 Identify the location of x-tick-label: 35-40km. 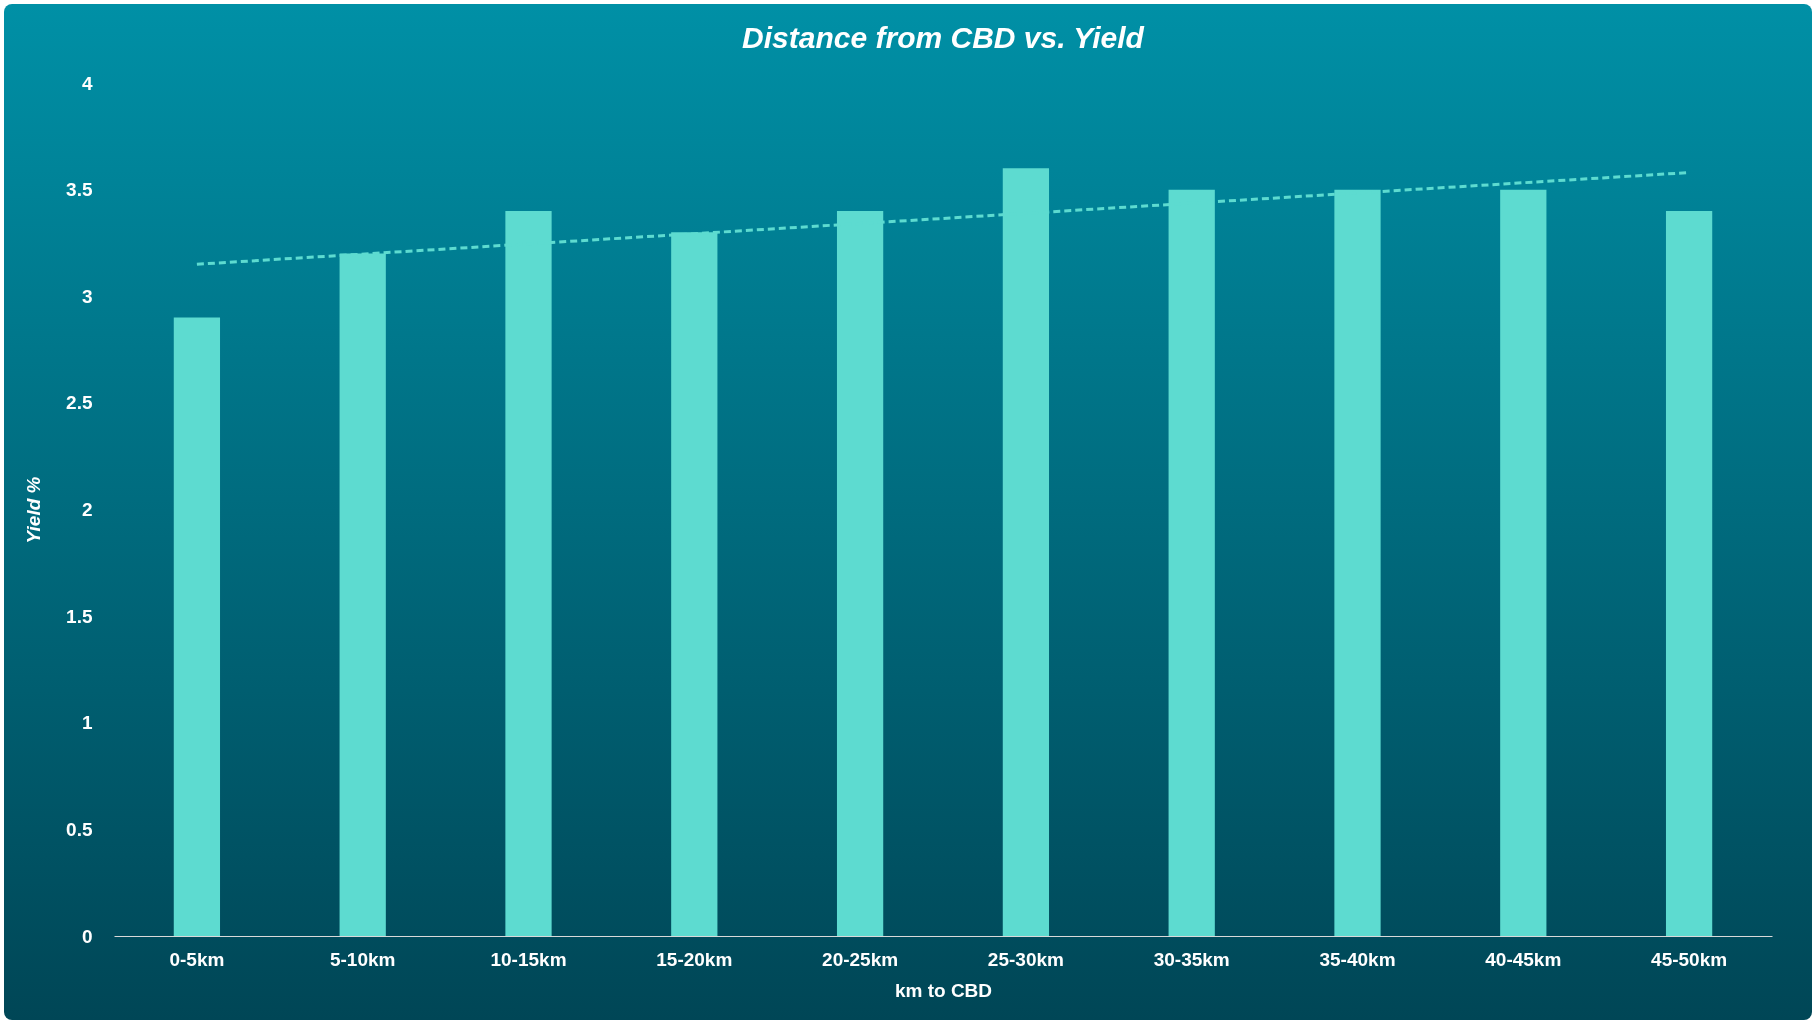
(1357, 959).